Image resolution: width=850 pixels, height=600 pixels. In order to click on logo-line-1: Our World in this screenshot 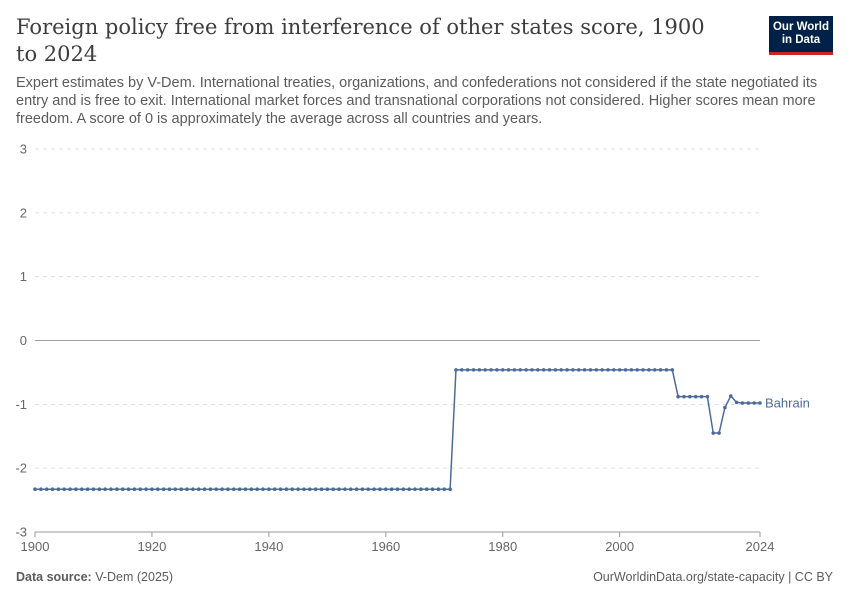, I will do `click(800, 27)`.